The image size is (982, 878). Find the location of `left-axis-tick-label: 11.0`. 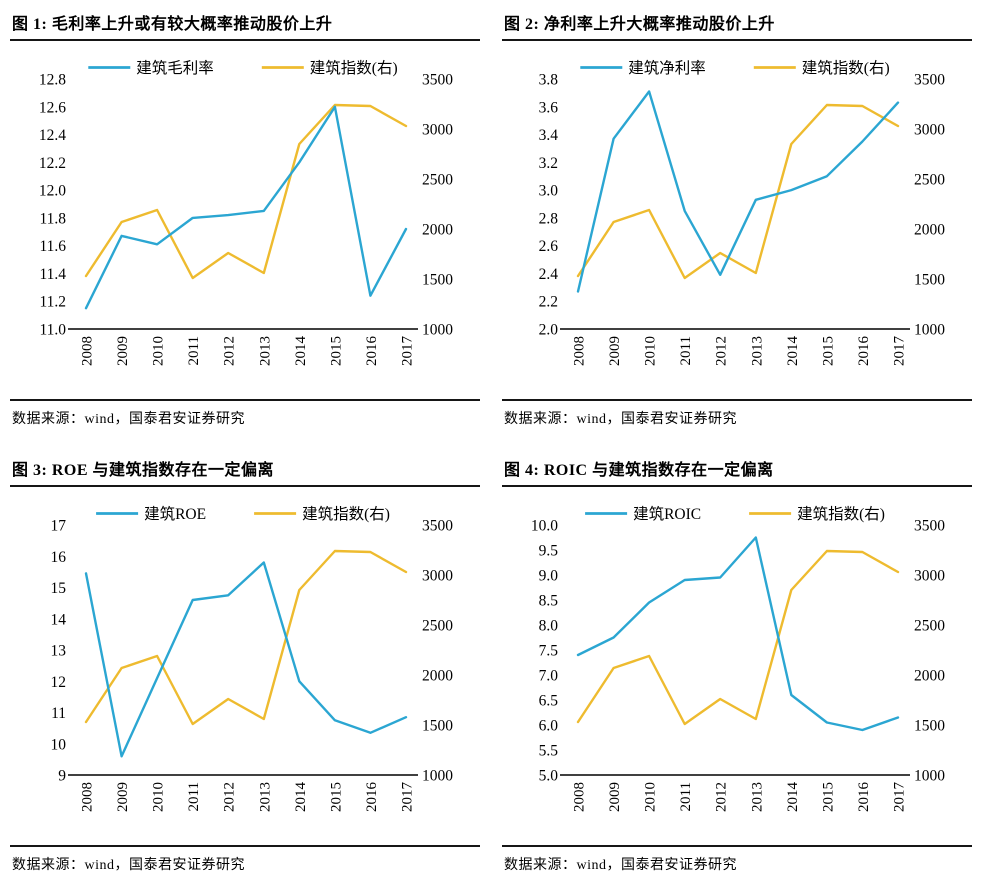

left-axis-tick-label: 11.0 is located at coordinates (52, 330).